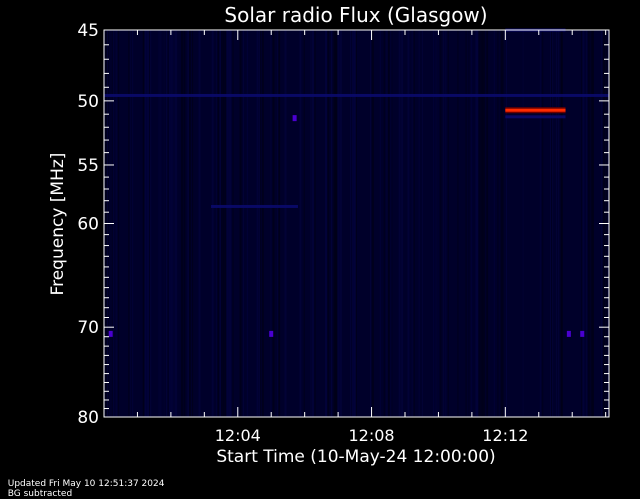 This screenshot has width=640, height=499. I want to click on x-tick-label: 12:04, so click(238, 435).